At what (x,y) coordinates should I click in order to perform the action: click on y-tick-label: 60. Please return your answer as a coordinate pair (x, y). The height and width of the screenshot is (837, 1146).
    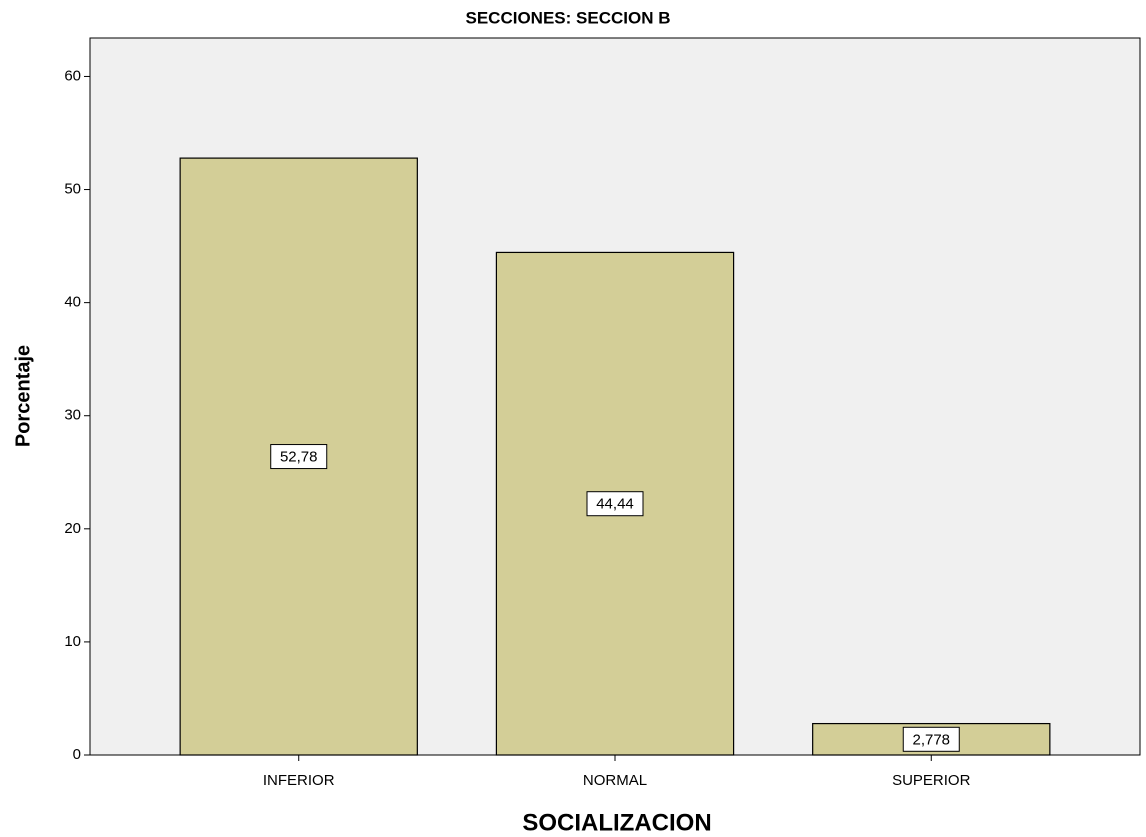
    Looking at the image, I should click on (72, 75).